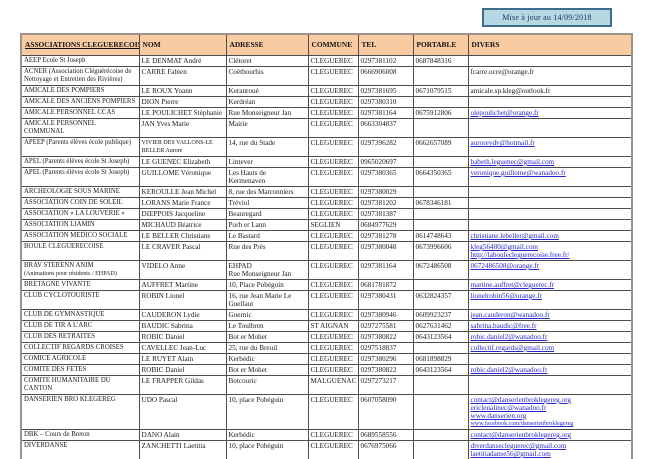  Describe the element at coordinates (385, 44) in the screenshot. I see `column-header-tel: TEL` at that location.